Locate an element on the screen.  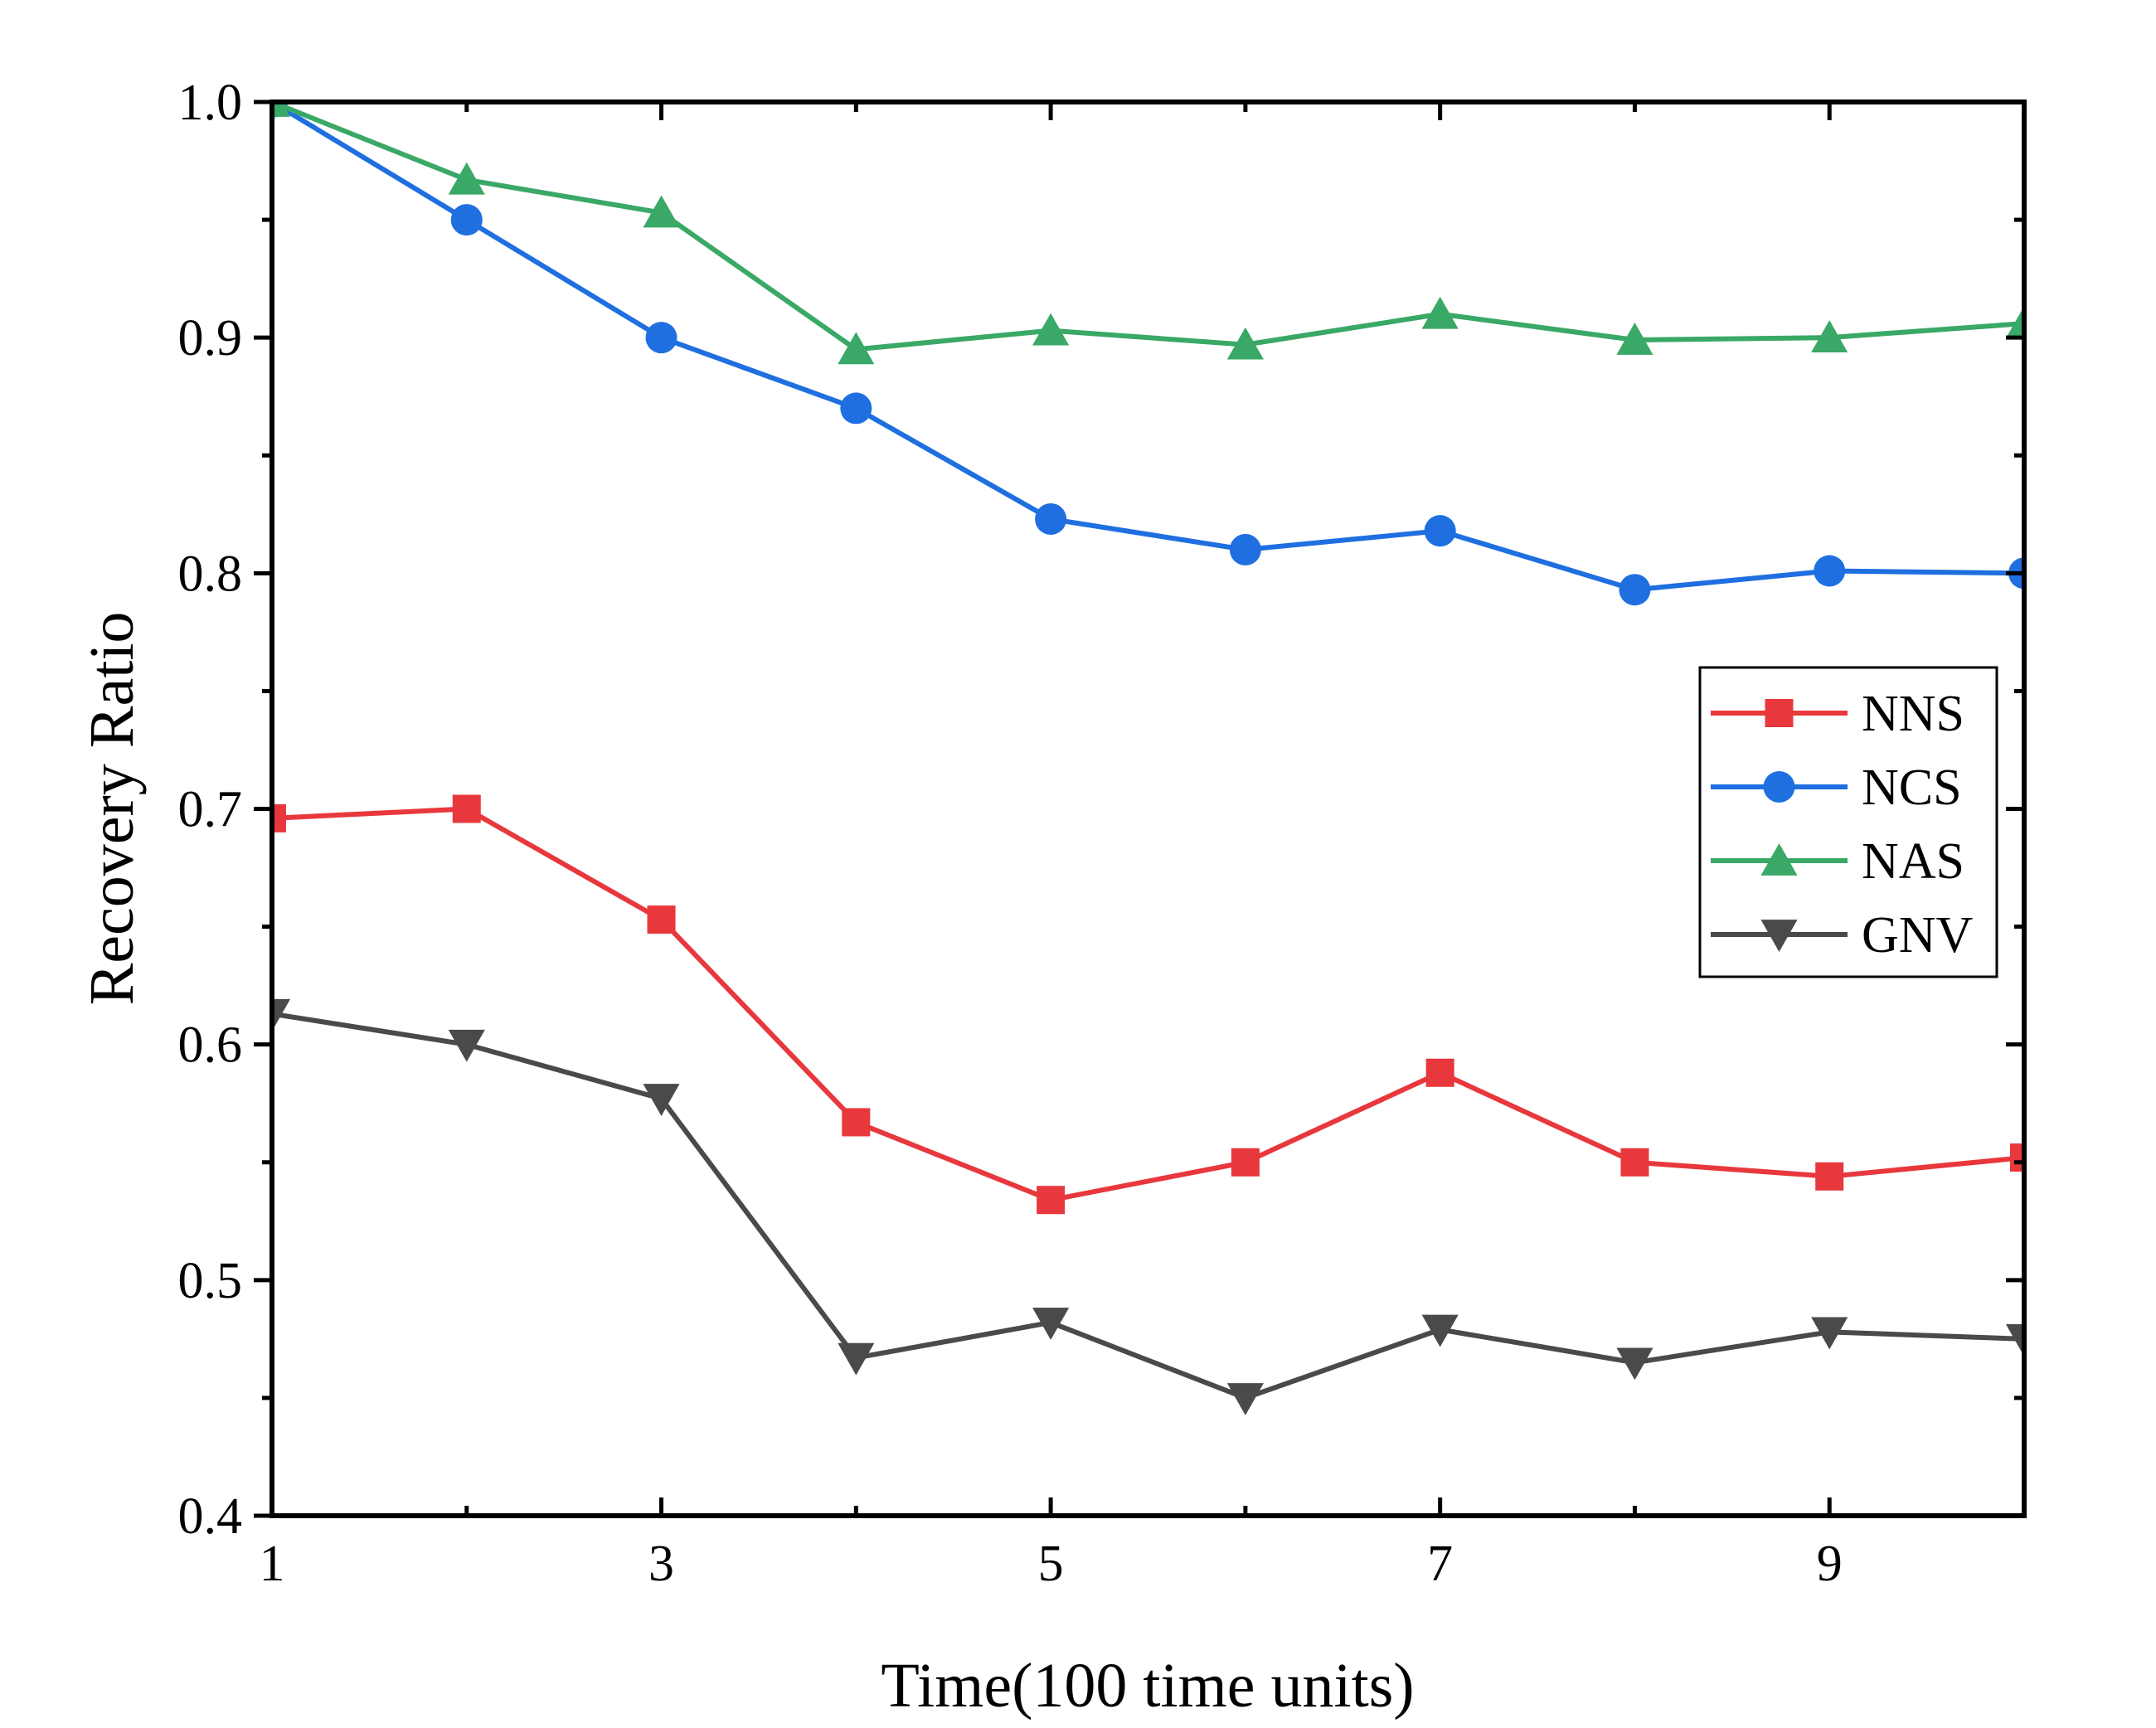
legend-marker-nas is located at coordinates (1779, 860).